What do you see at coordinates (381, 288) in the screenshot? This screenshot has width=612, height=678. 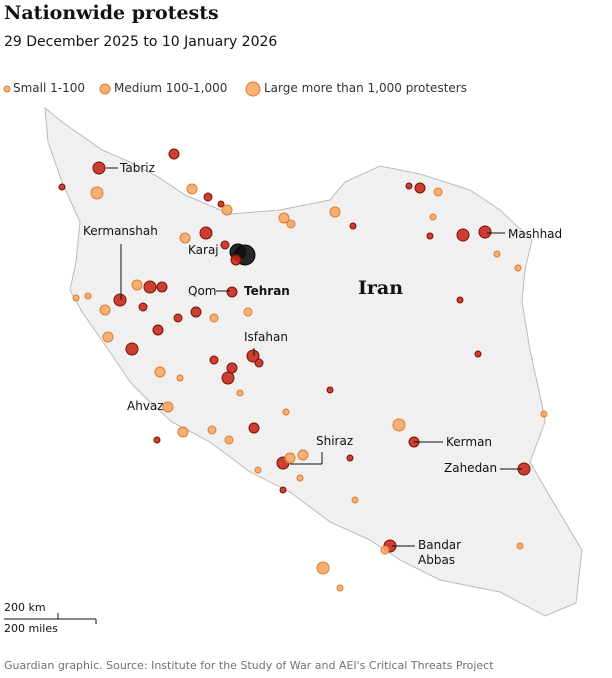 I see `country-label: Iran` at bounding box center [381, 288].